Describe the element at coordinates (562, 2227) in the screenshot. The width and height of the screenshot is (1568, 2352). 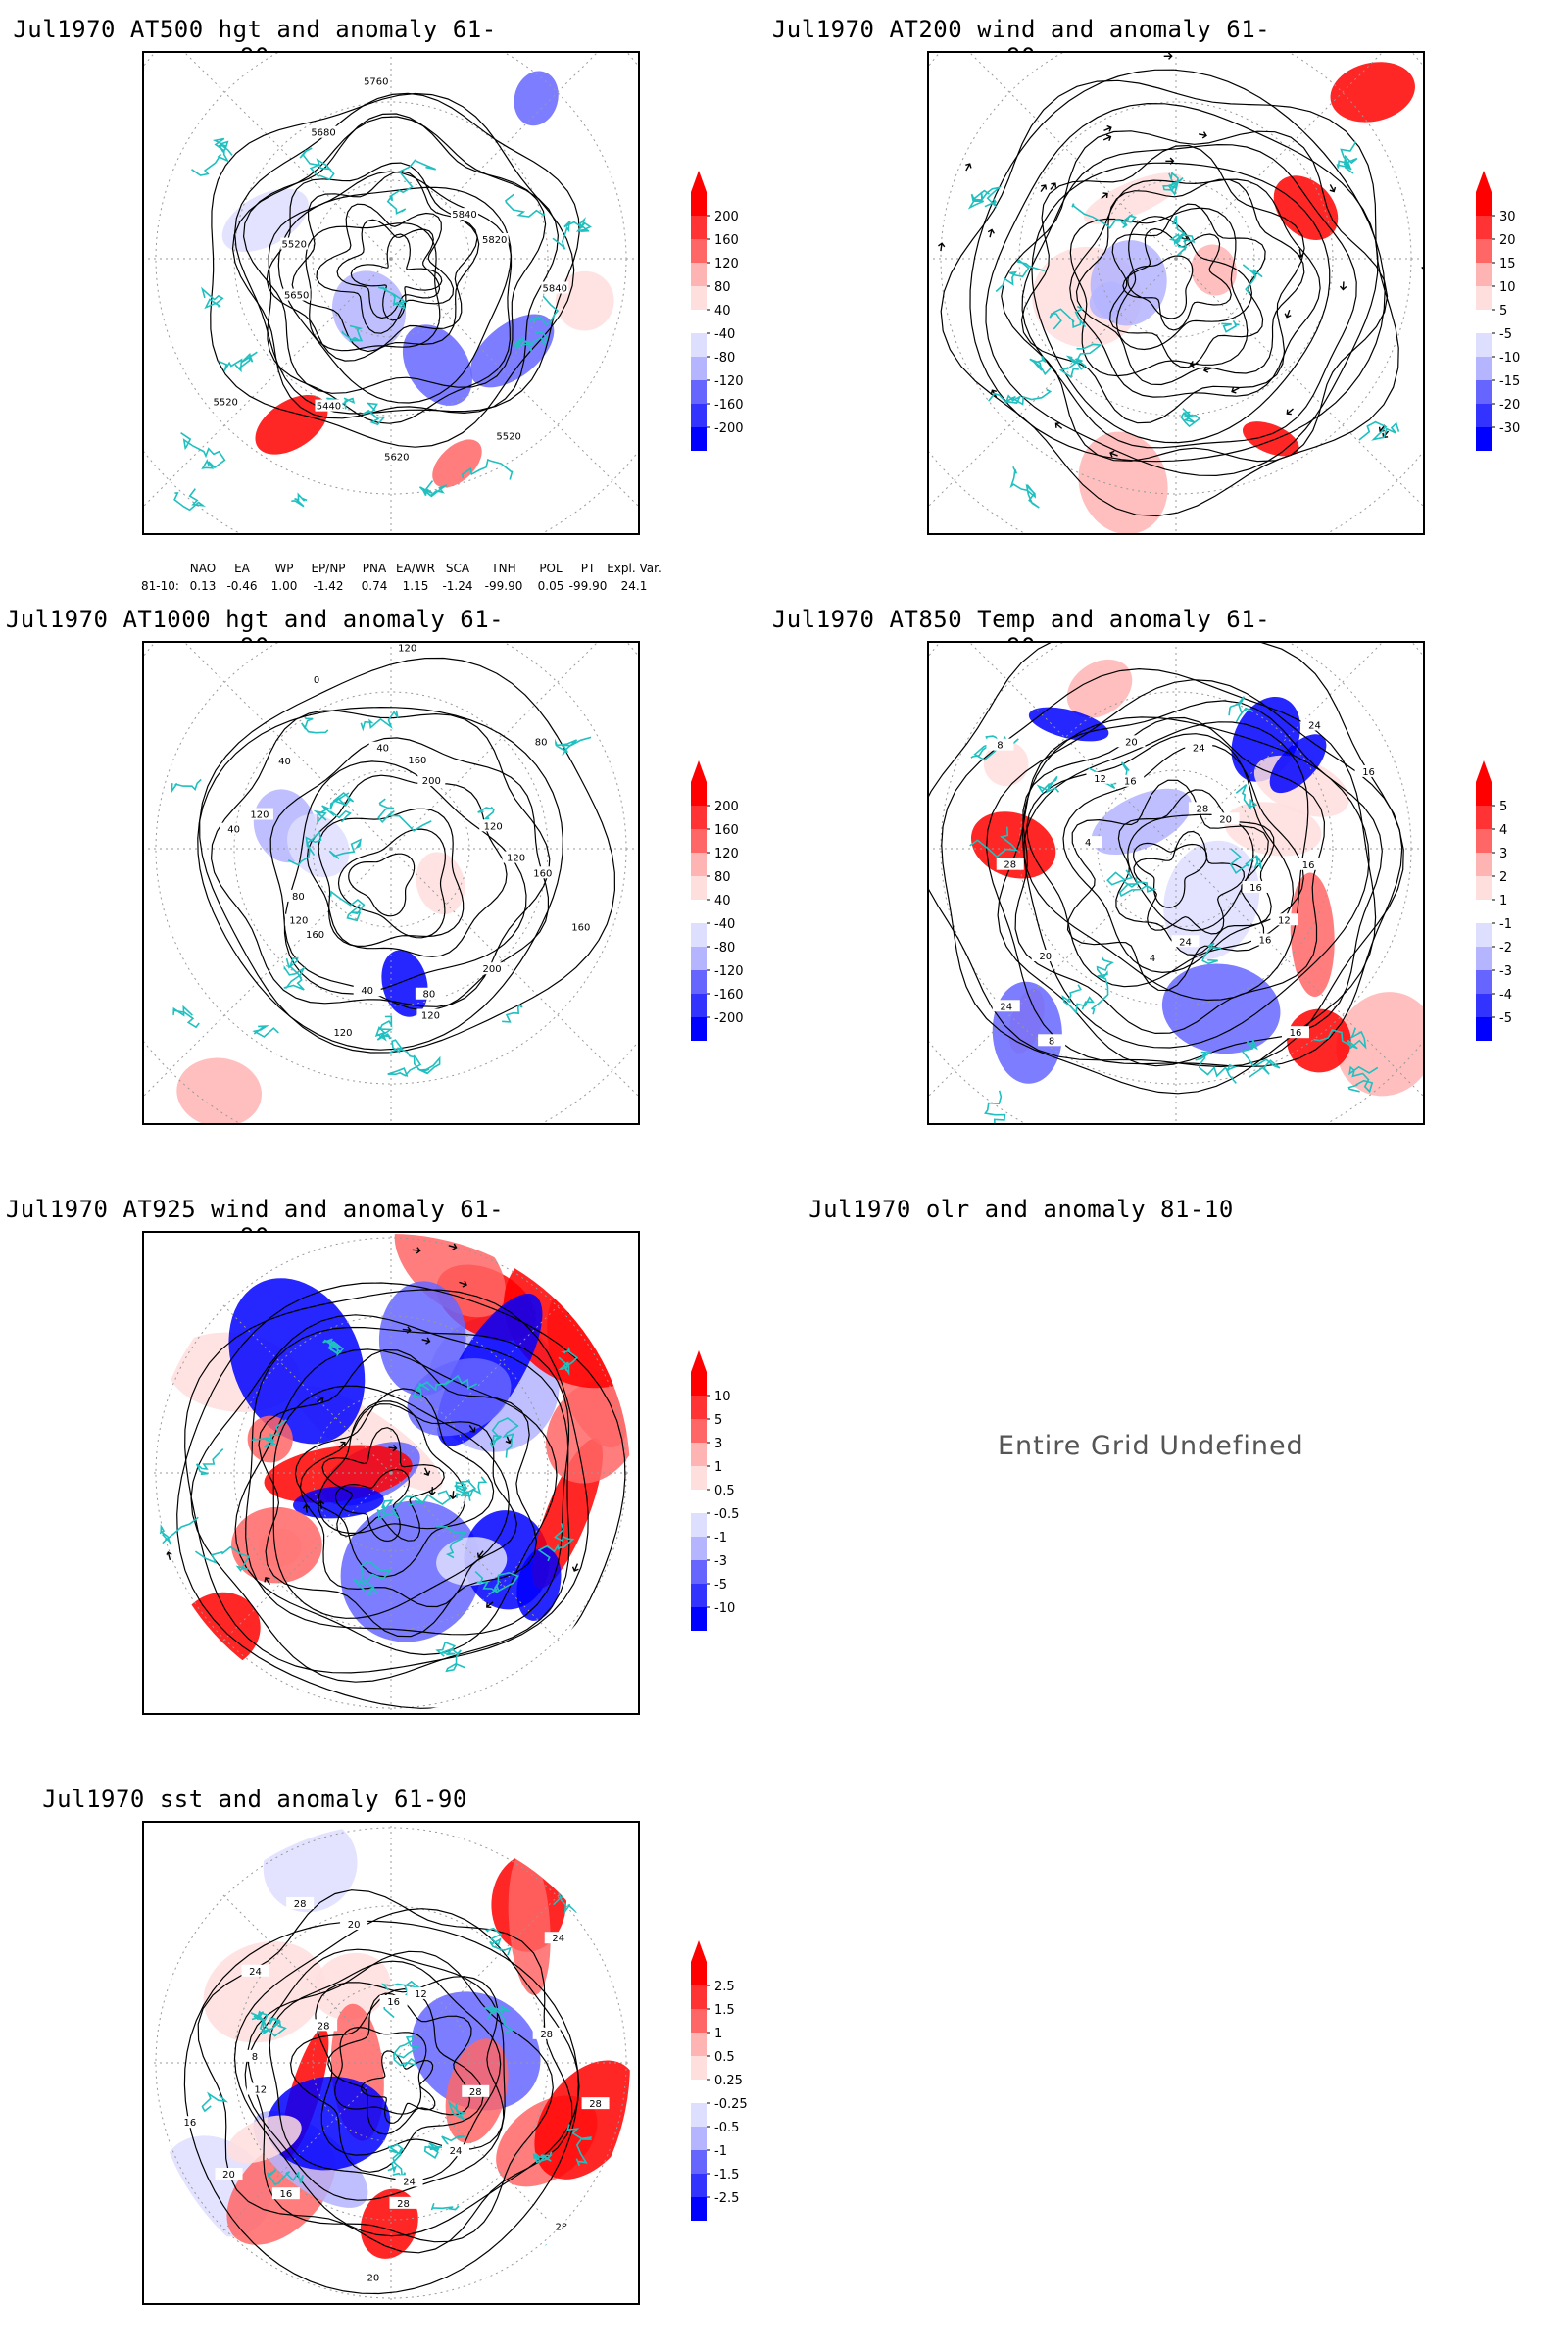
I see `contour-label: 28` at that location.